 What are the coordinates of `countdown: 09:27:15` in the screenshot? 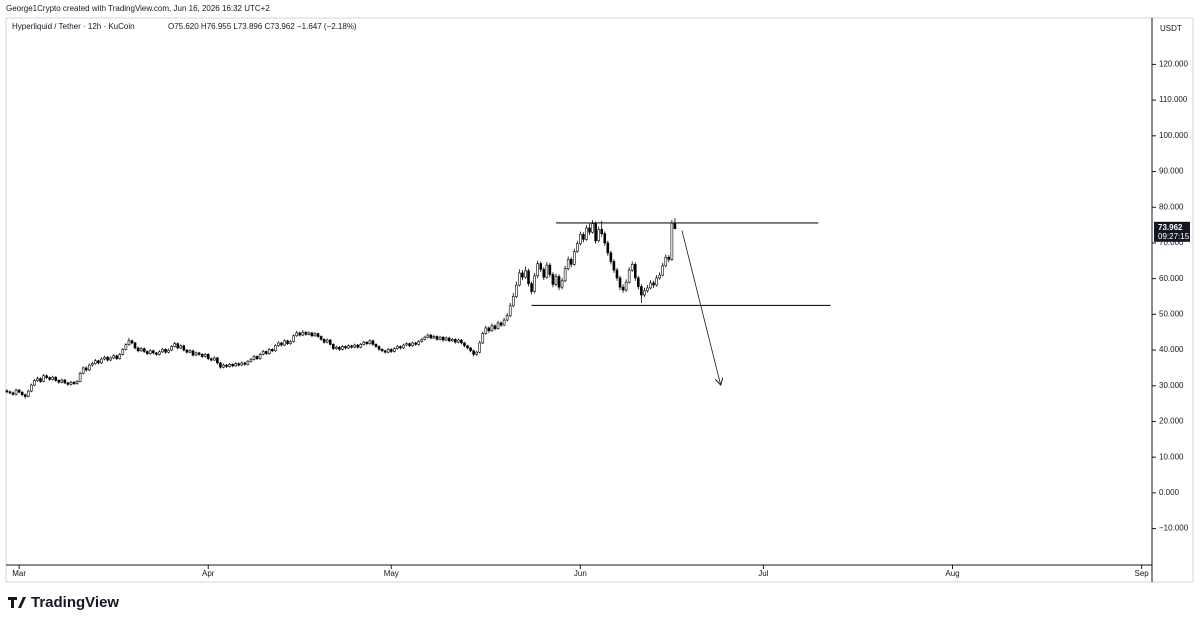 It's located at (1174, 236).